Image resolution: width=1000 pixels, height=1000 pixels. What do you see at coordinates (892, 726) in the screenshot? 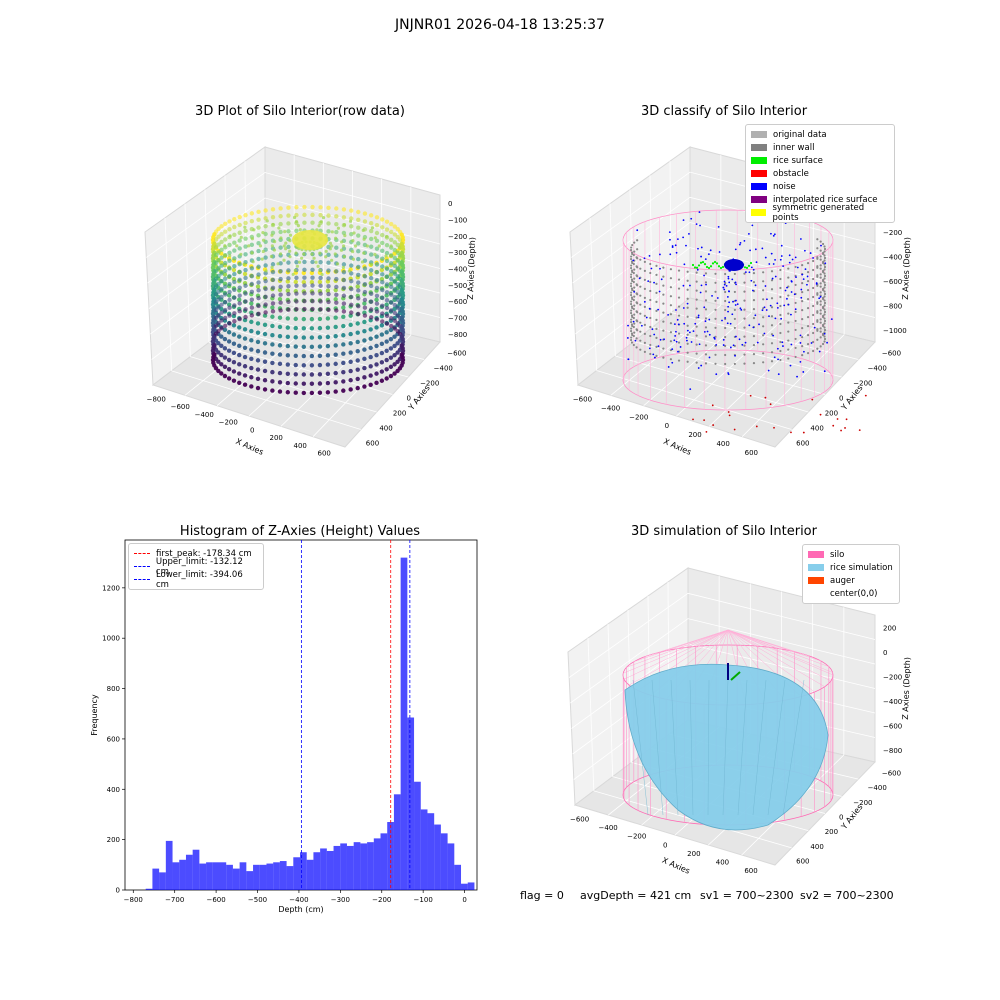
I see `z-tick-label: −600` at bounding box center [892, 726].